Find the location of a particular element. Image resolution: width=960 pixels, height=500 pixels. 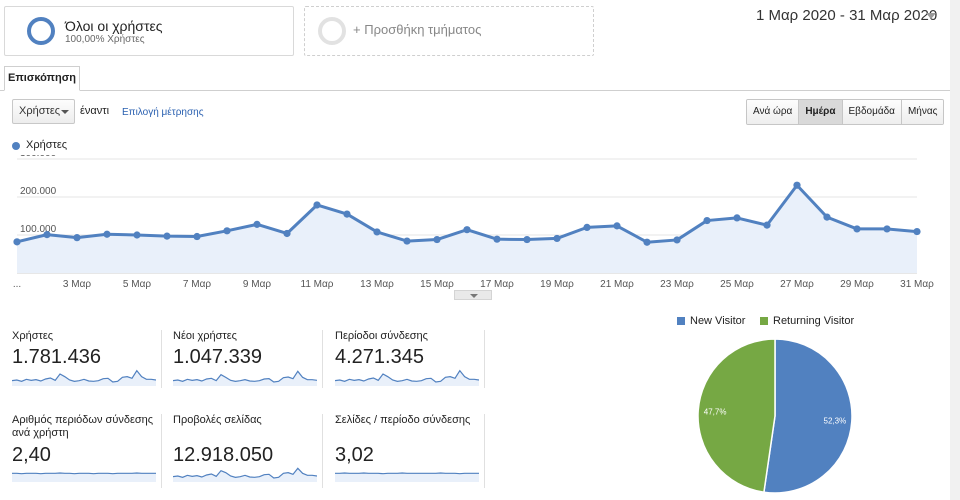

x-tick-label: 29 Μαρ is located at coordinates (857, 284).